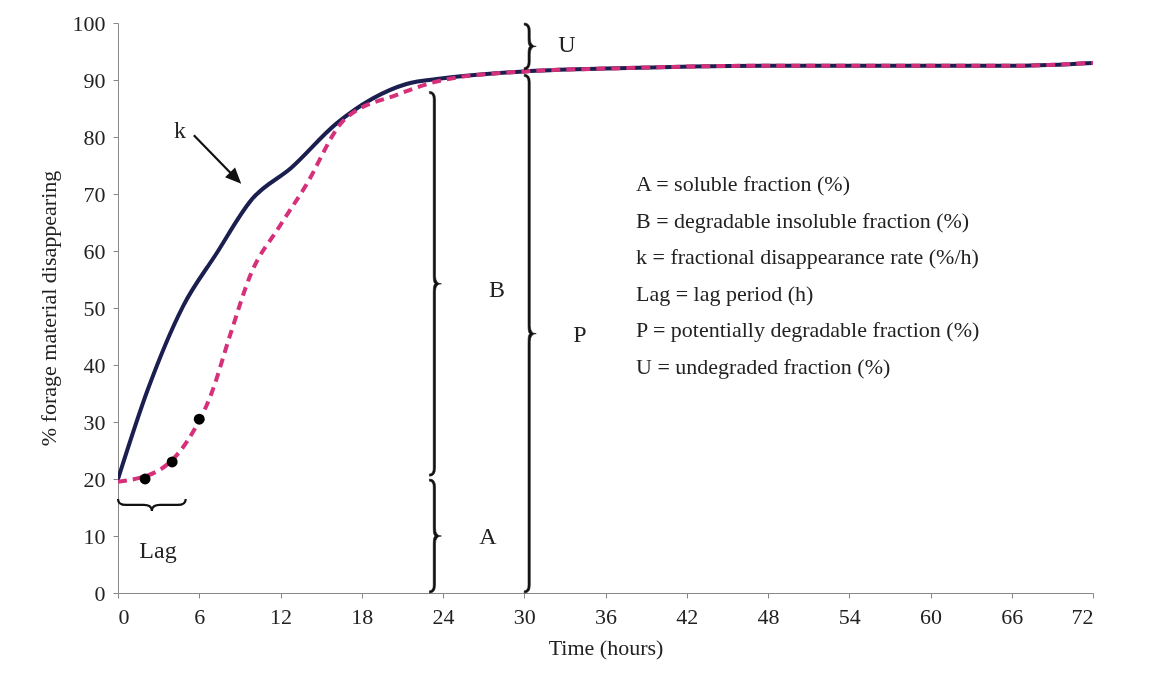 Image resolution: width=1152 pixels, height=699 pixels. What do you see at coordinates (158, 550) in the screenshot?
I see `annotation: Lag` at bounding box center [158, 550].